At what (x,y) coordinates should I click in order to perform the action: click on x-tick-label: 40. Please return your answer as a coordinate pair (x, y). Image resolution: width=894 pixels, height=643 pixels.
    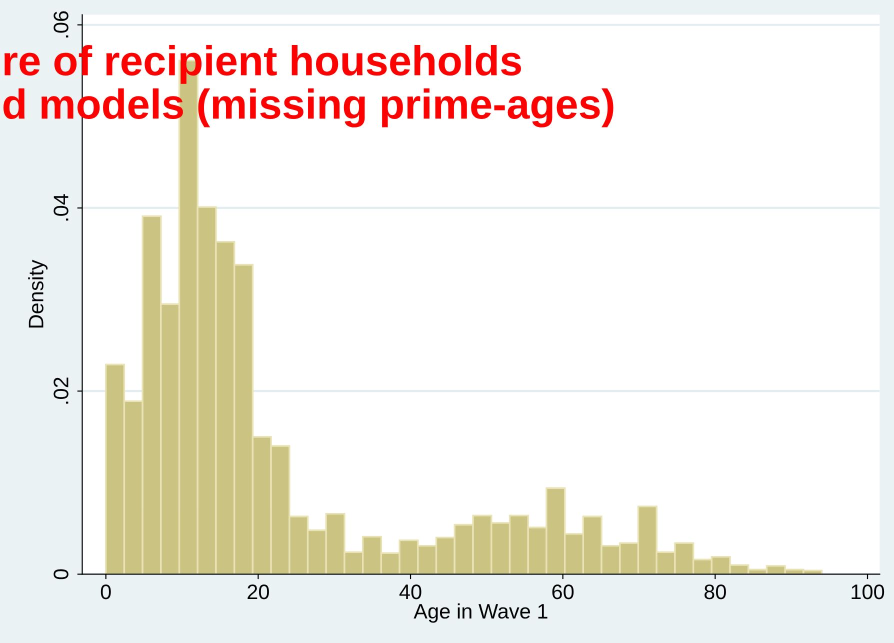
    Looking at the image, I should click on (410, 592).